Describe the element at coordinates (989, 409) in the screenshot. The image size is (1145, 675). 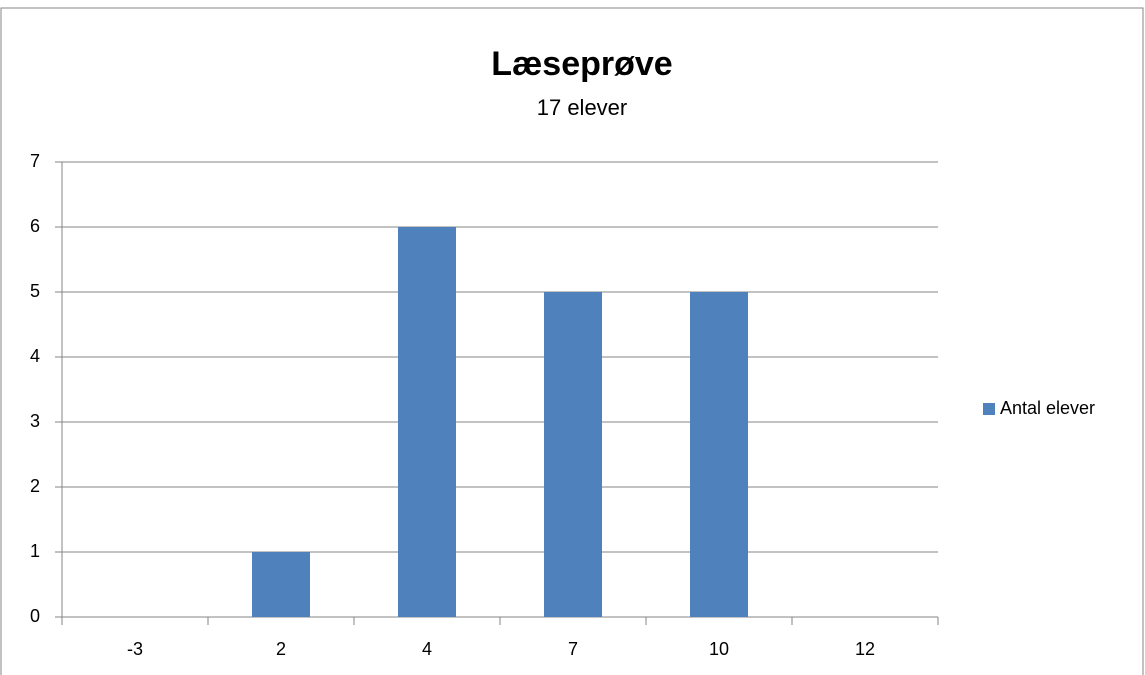
I see `legend-swatch` at that location.